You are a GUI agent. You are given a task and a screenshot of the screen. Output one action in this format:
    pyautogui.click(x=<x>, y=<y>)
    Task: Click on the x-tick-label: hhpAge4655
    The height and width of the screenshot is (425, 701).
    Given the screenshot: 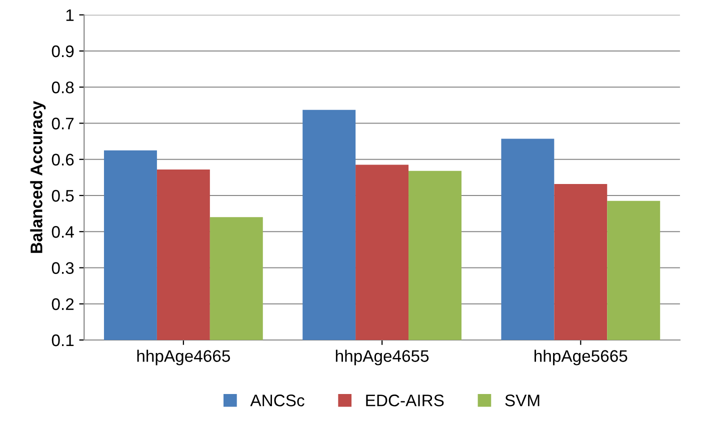 What is the action you would take?
    pyautogui.click(x=382, y=358)
    